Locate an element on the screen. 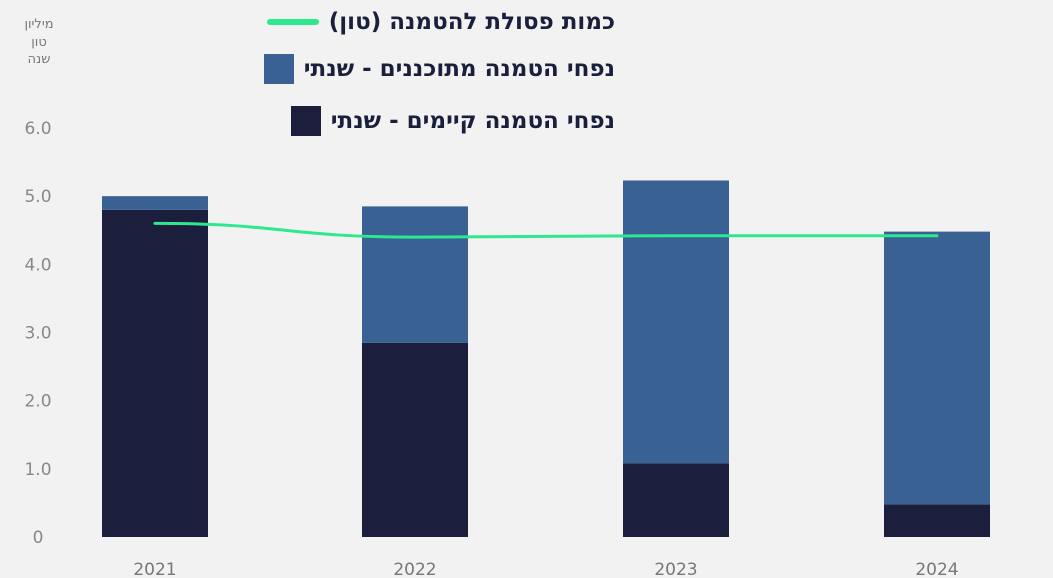 The width and height of the screenshot is (1053, 578). unit-line-1: מיליון is located at coordinates (39, 24).